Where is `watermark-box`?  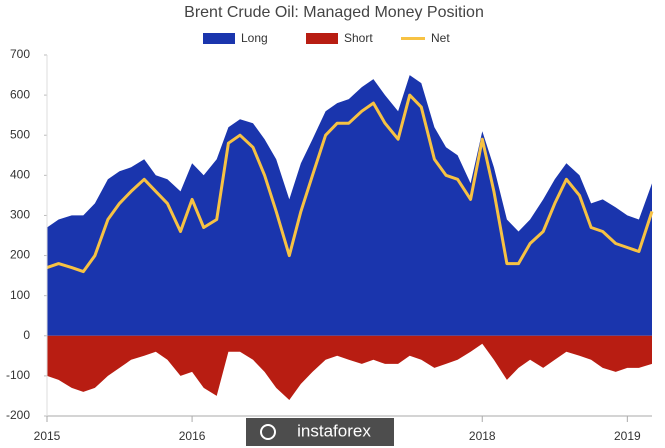 watermark-box is located at coordinates (320, 432).